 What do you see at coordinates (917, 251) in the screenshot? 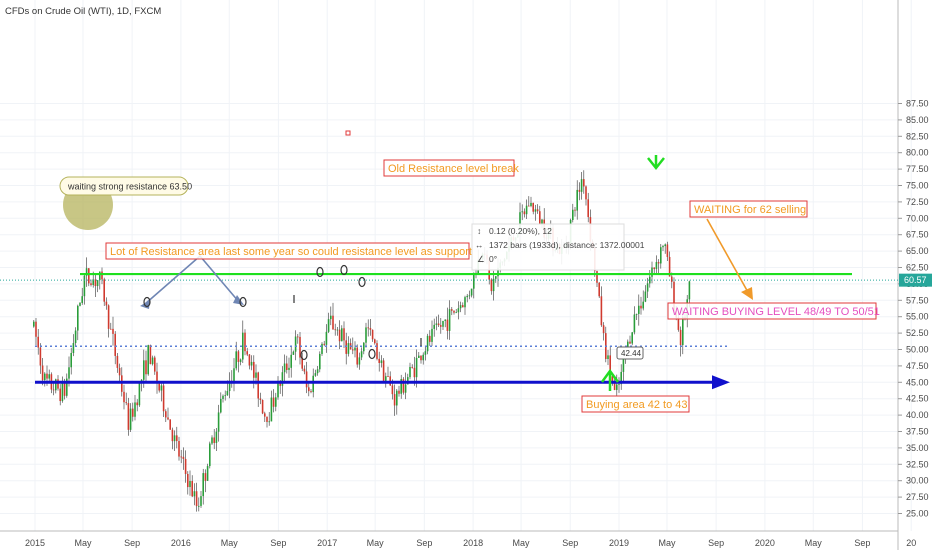
I see `y-tick-label: 65.00` at bounding box center [917, 251].